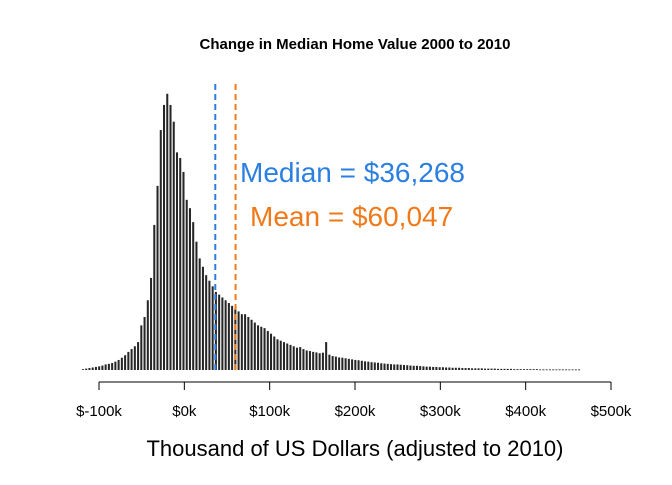  Describe the element at coordinates (525, 411) in the screenshot. I see `x-tick-label: $400k` at that location.